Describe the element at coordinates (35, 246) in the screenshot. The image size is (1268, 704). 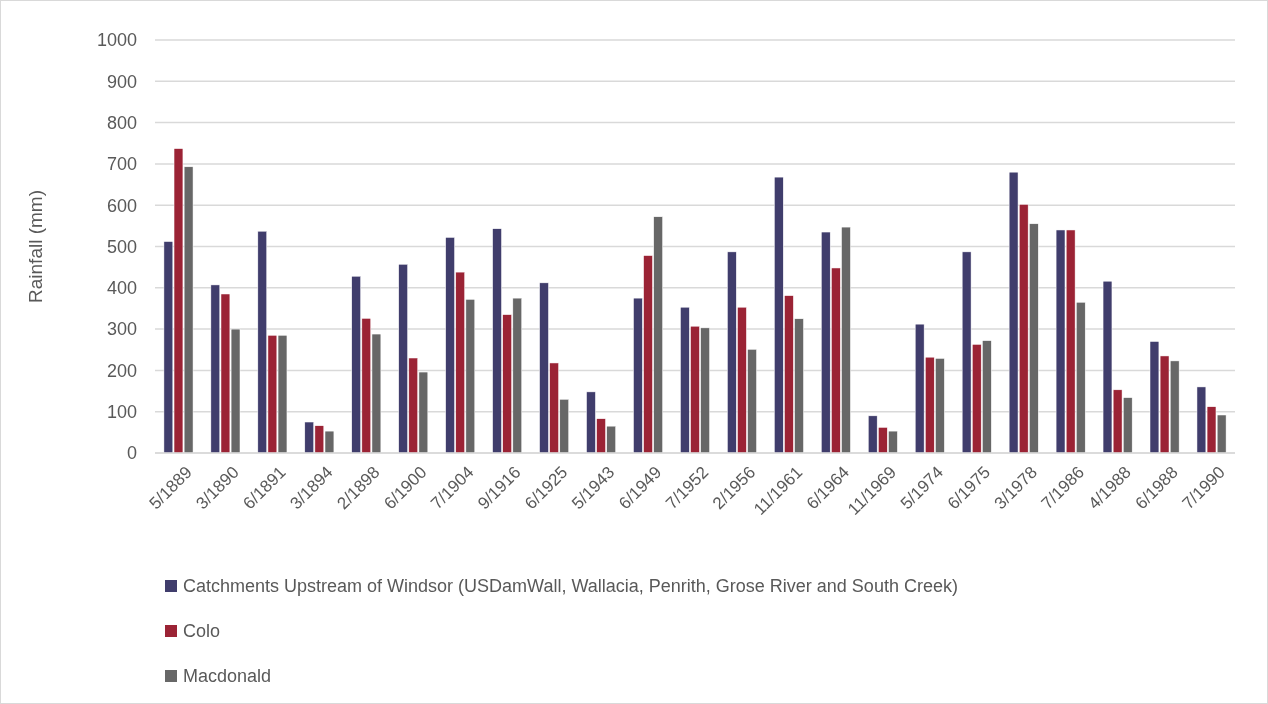
I see `y-axis-title: Rainfall (mm)` at that location.